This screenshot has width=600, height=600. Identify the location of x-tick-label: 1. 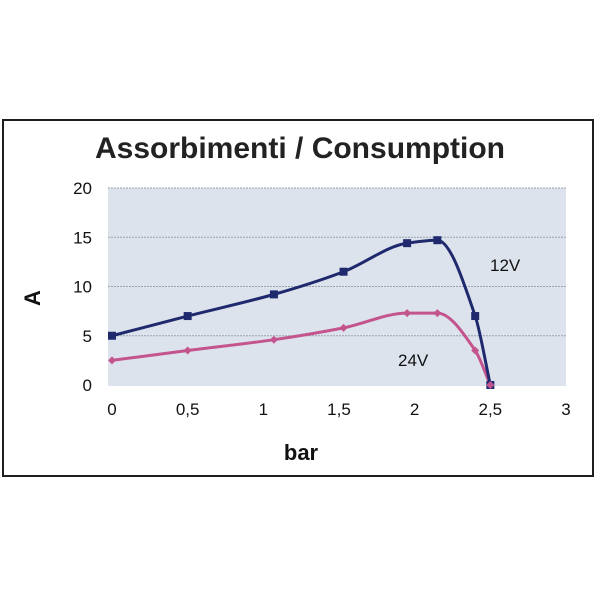
(263, 409).